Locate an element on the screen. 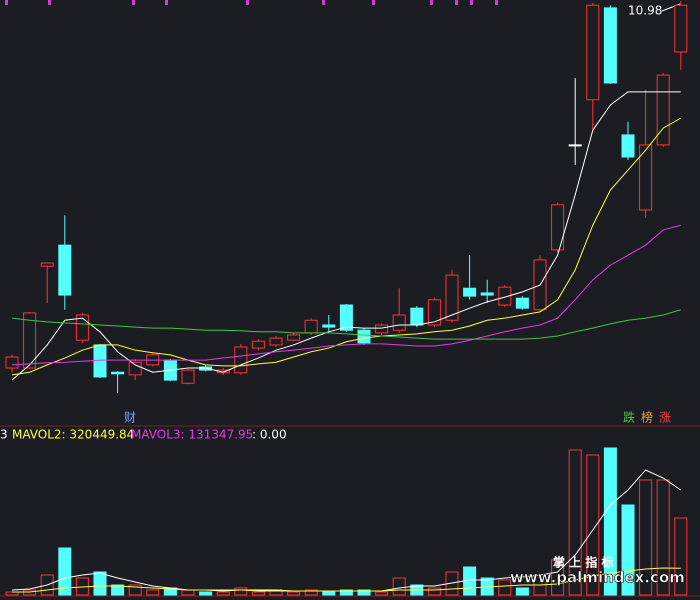 This screenshot has width=700, height=600. watermark: www.palmindex.com is located at coordinates (597, 578).